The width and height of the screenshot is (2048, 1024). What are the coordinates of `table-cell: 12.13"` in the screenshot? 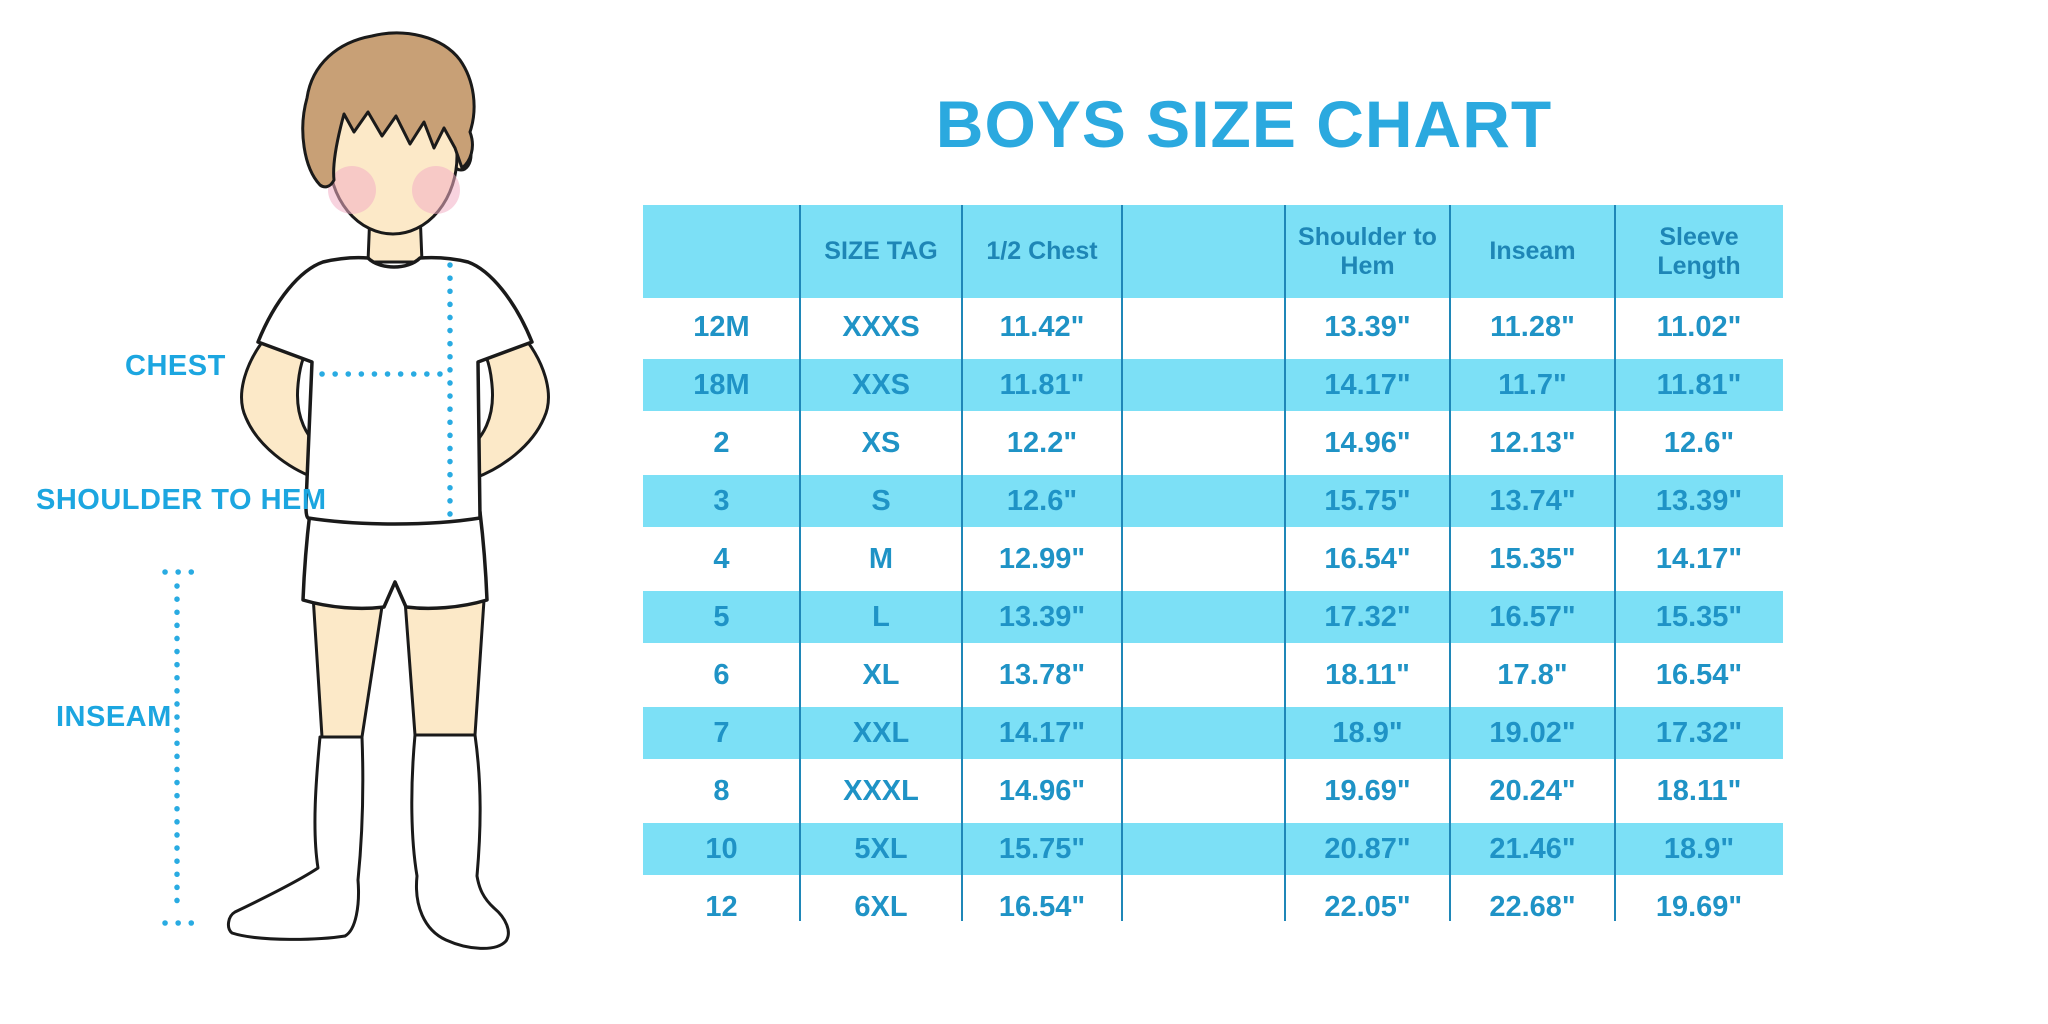 It's located at (1532, 442).